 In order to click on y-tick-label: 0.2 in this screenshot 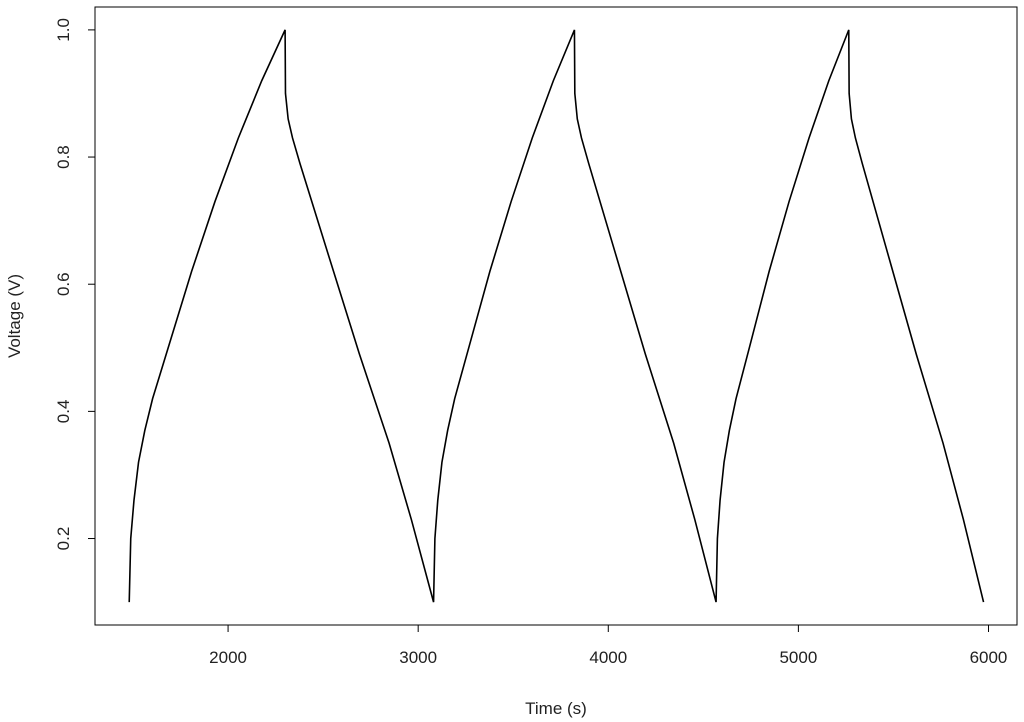, I will do `click(63, 539)`.